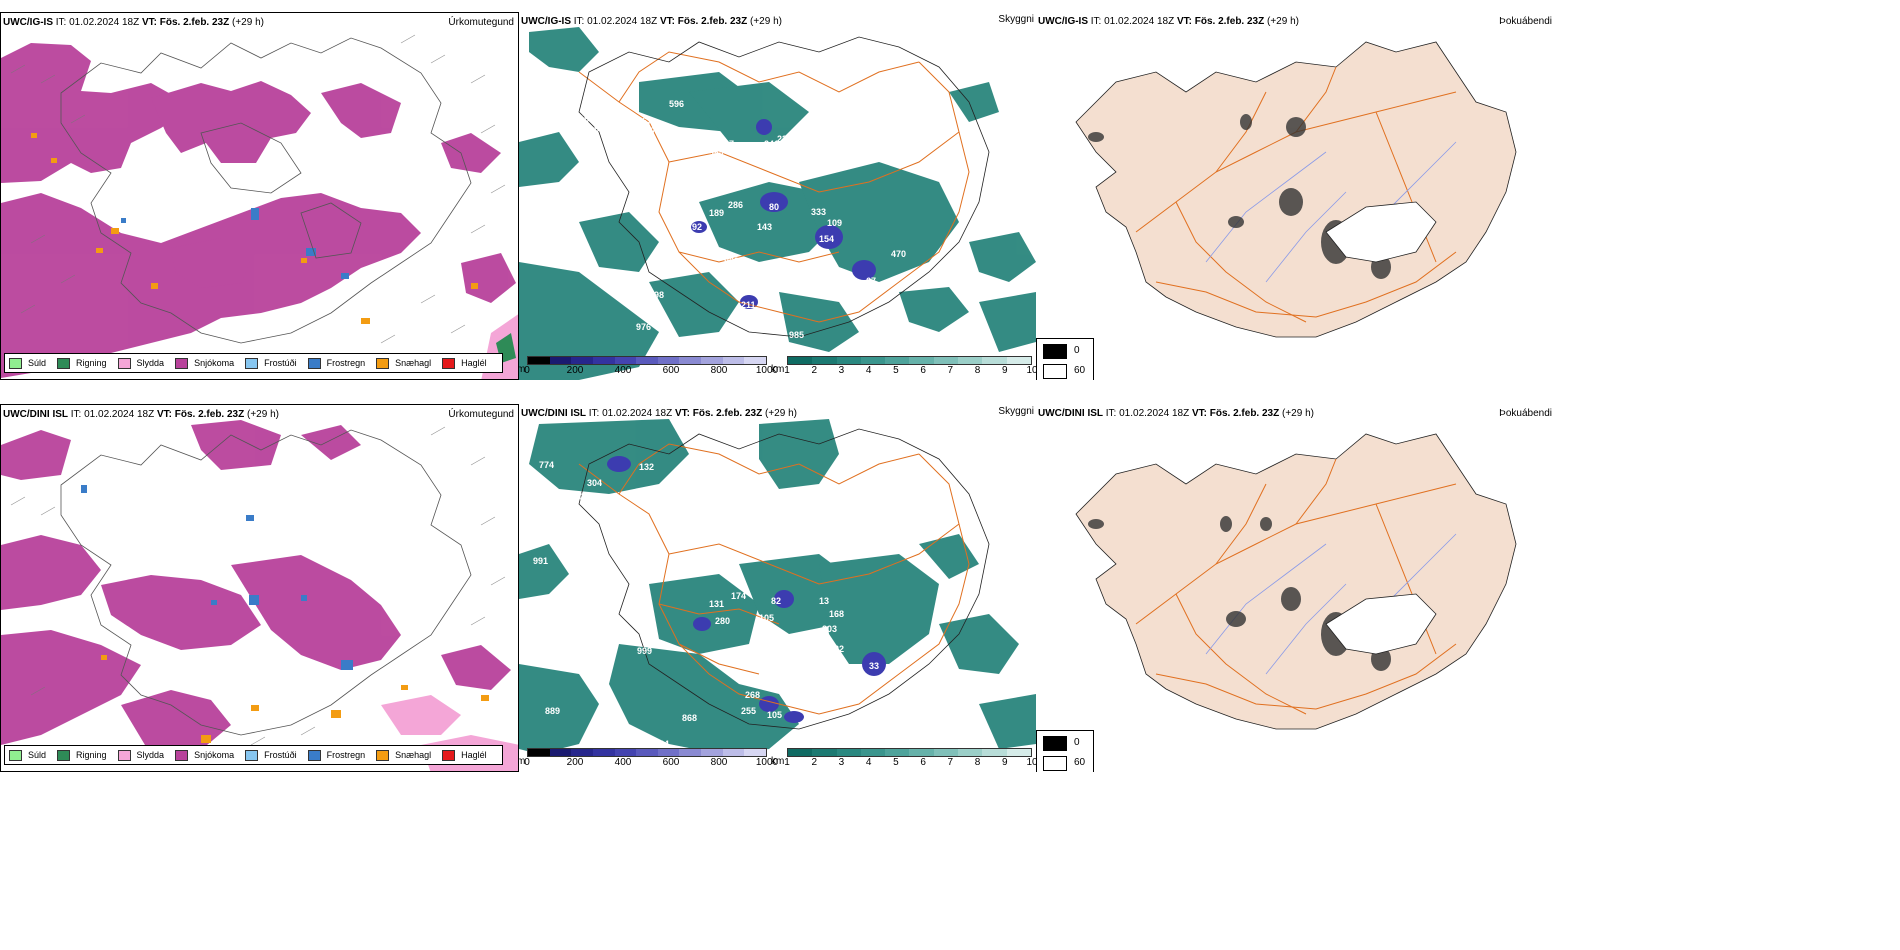  Describe the element at coordinates (745, 319) in the screenshot. I see `svg-text: 90` at that location.